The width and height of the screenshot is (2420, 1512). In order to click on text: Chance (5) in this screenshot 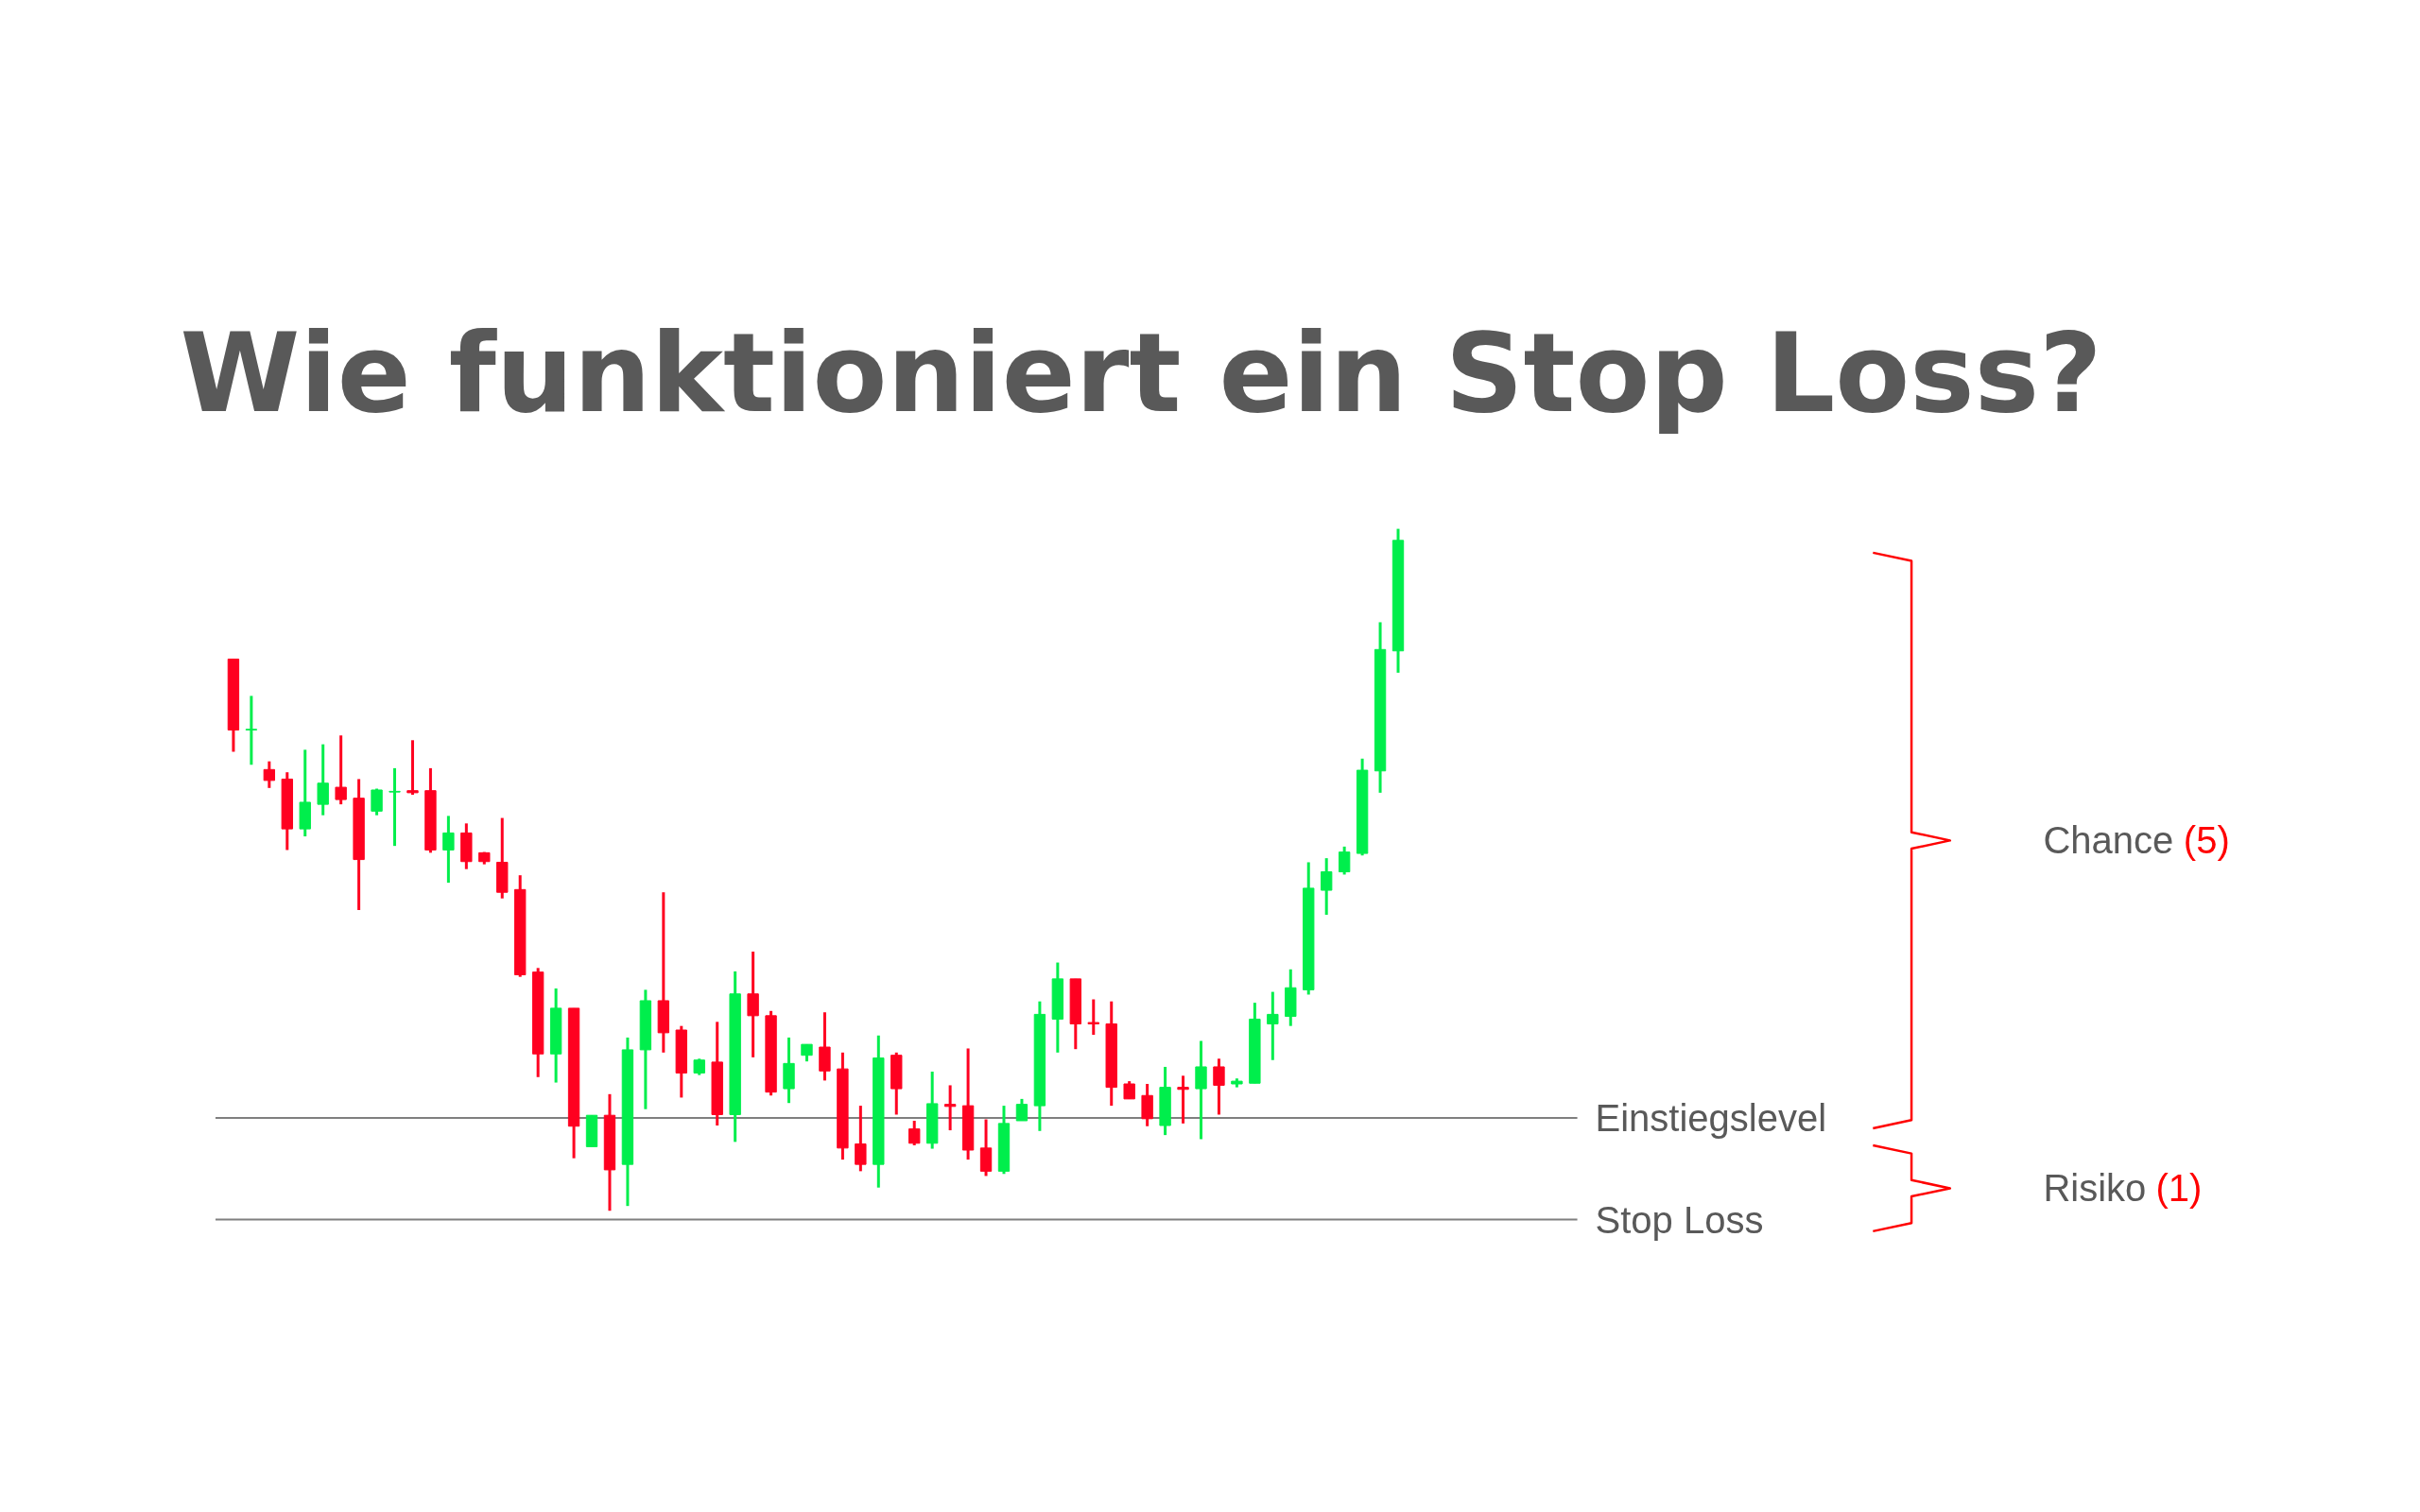, I will do `click(2136, 840)`.